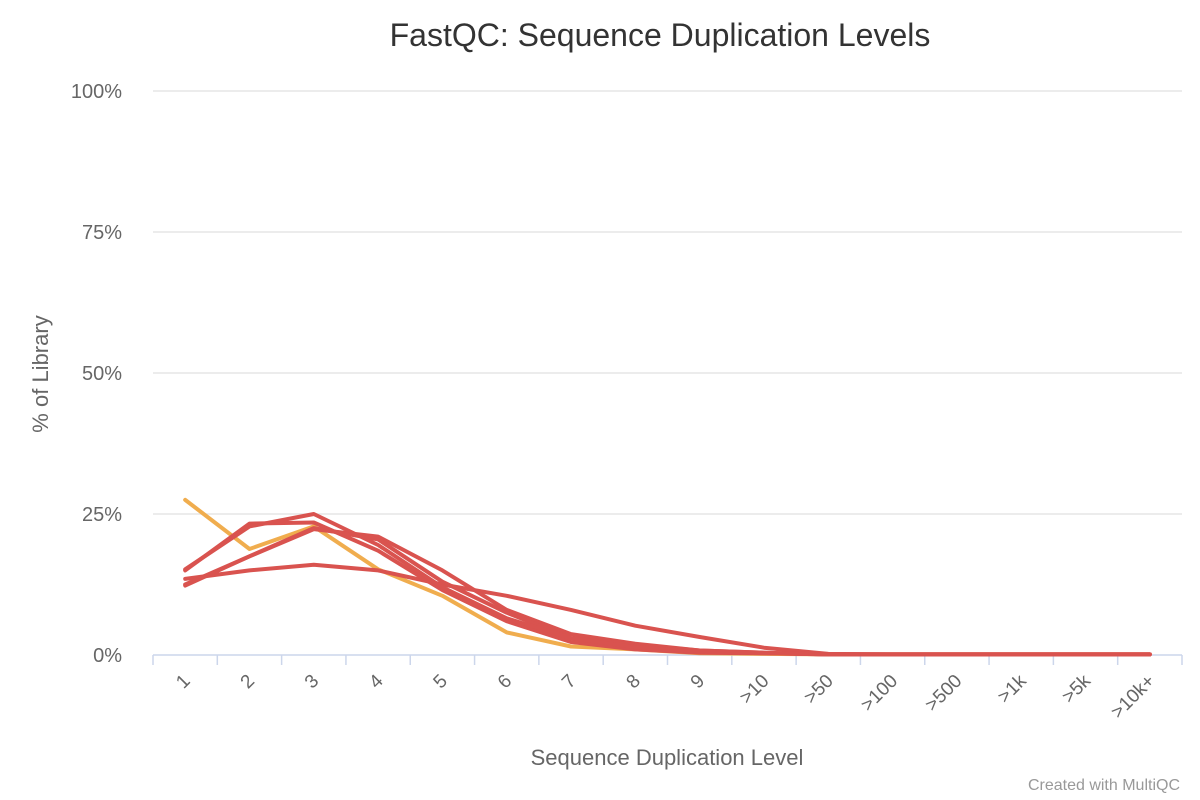  What do you see at coordinates (102, 233) in the screenshot?
I see `y-tick-label: 75%` at bounding box center [102, 233].